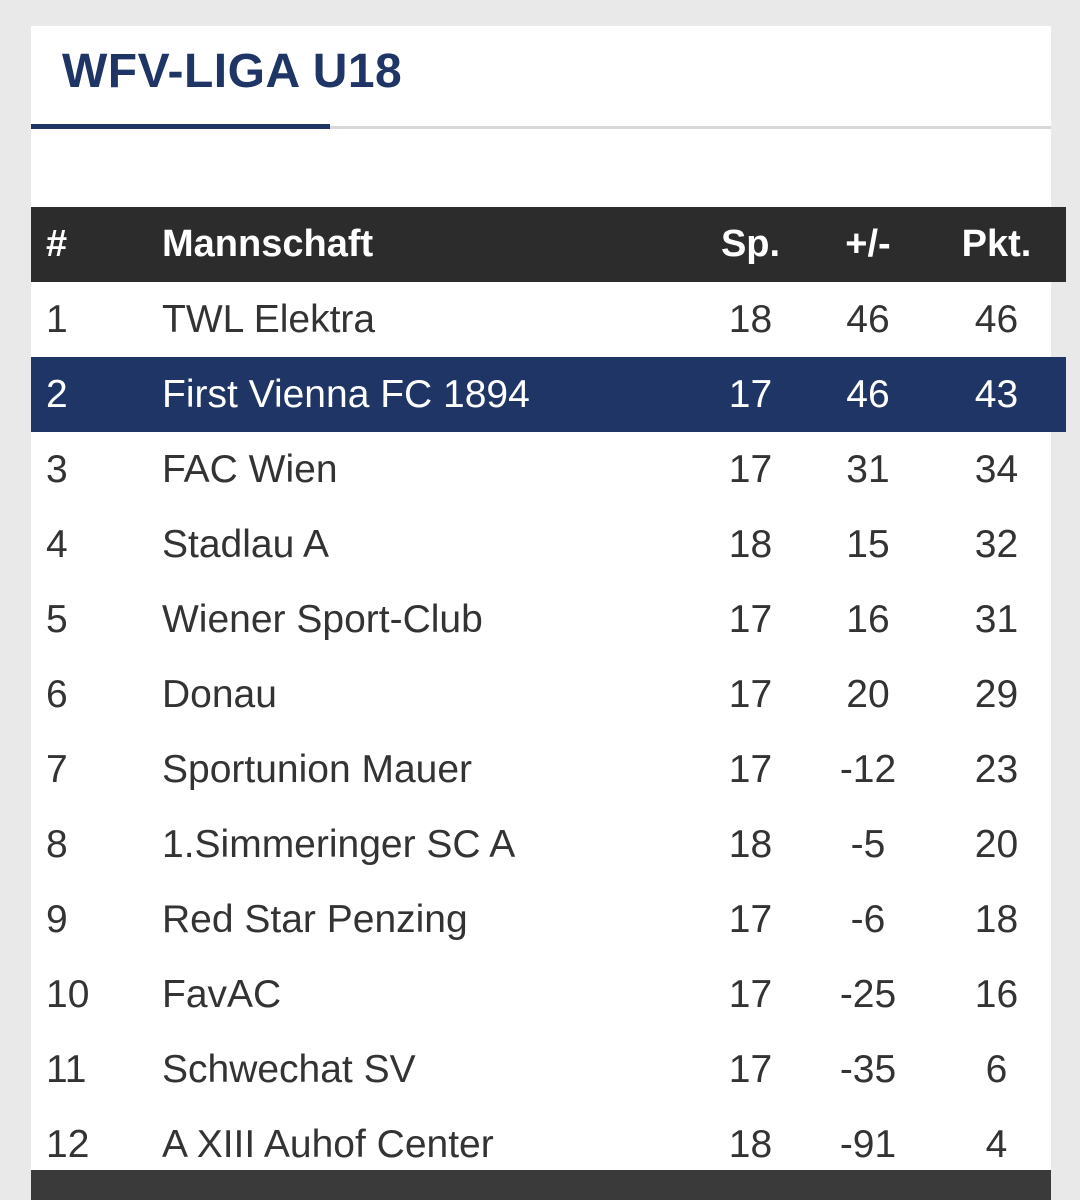  I want to click on row-rank: 9, so click(57, 919).